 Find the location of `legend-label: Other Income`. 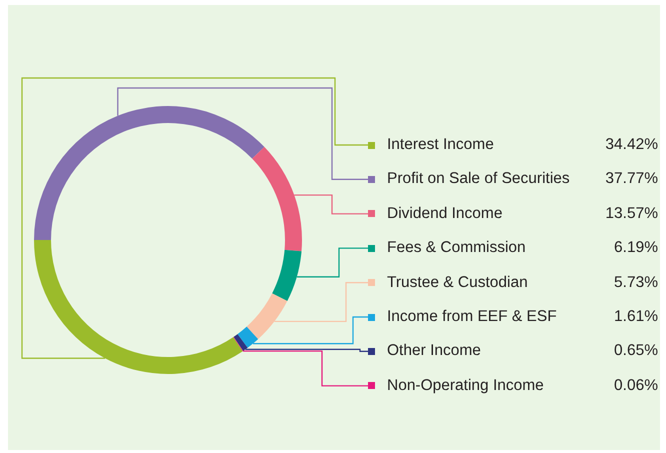

legend-label: Other Income is located at coordinates (434, 351).